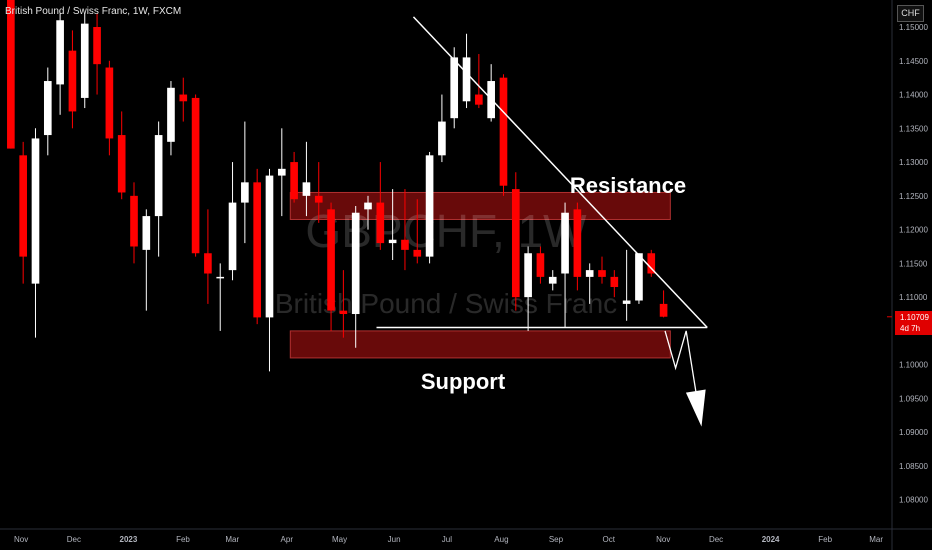 The image size is (932, 550). I want to click on price-tick-label: 1.14500, so click(913, 61).